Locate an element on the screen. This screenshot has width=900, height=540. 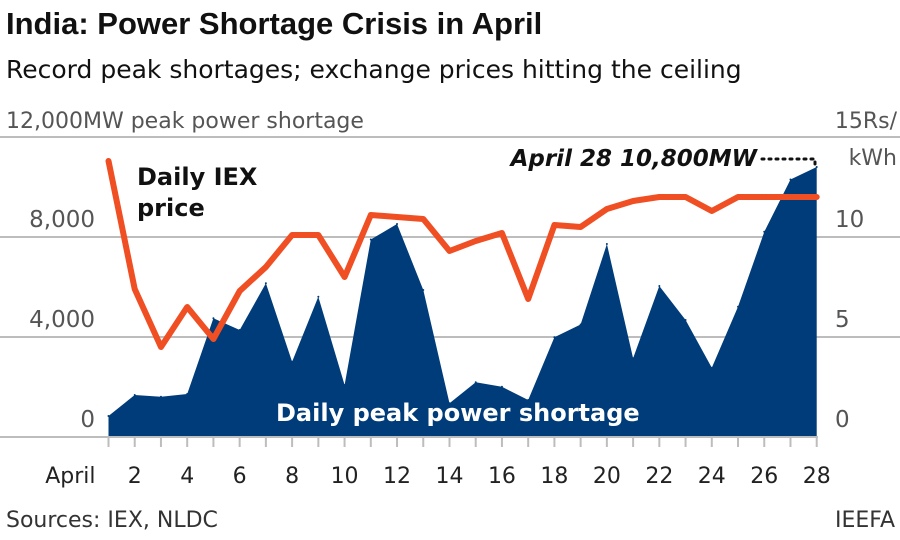
x-tick-label: 28 is located at coordinates (817, 476).